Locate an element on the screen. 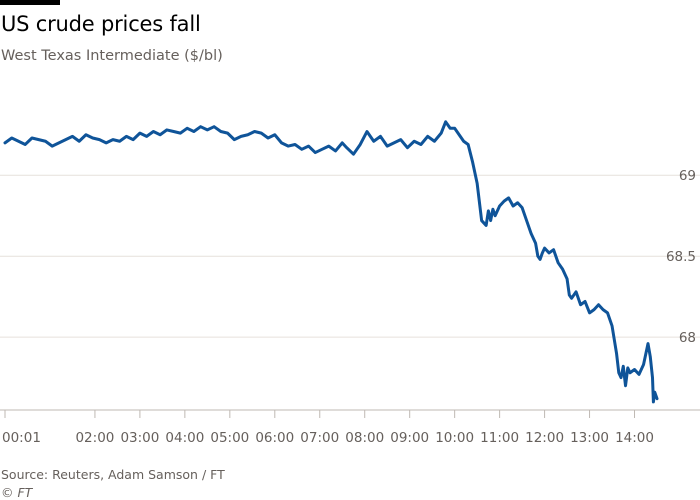  x-axis is located at coordinates (350, 413).